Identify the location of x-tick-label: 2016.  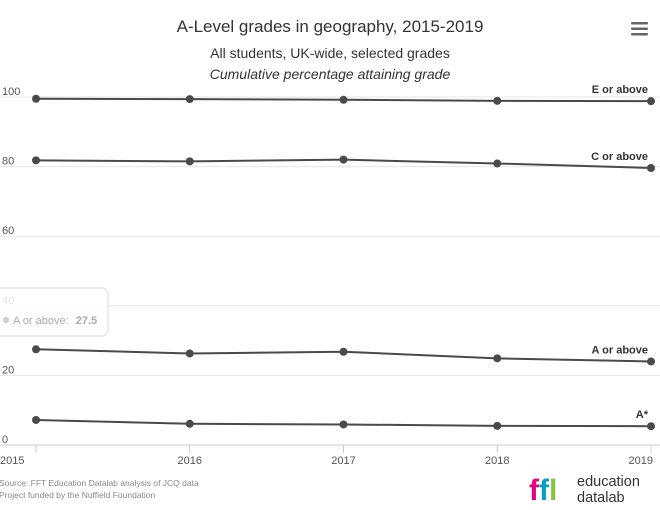
(190, 461).